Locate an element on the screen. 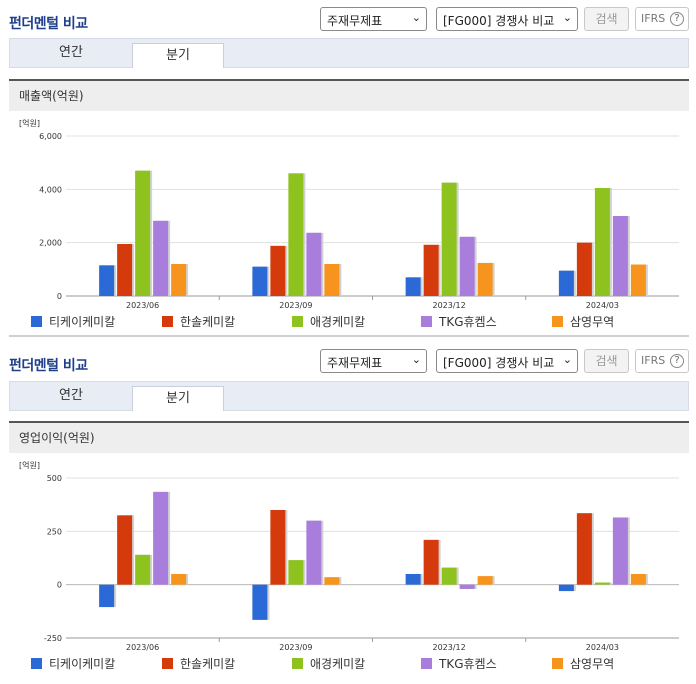 The height and width of the screenshot is (684, 696). x-tick-label: 2023/12 is located at coordinates (449, 647).